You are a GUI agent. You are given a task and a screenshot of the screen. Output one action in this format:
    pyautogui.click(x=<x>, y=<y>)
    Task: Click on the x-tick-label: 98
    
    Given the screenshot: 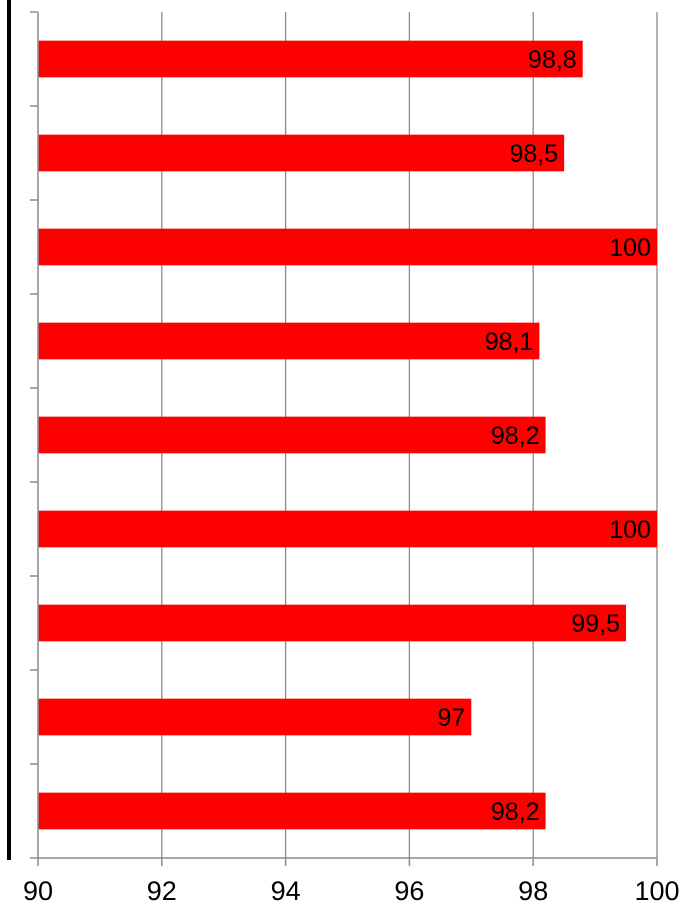 What is the action you would take?
    pyautogui.click(x=533, y=891)
    